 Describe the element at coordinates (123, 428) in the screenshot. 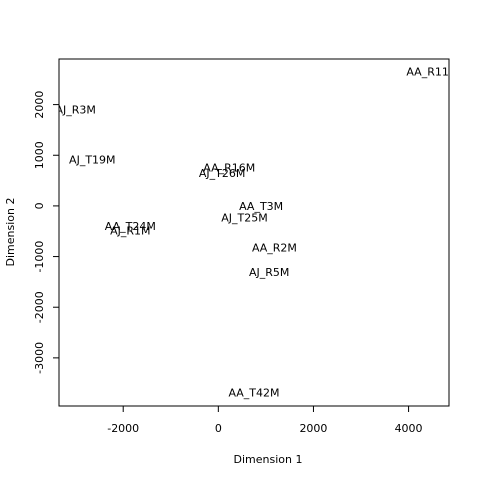

I see `x-tick-label: -2000` at that location.